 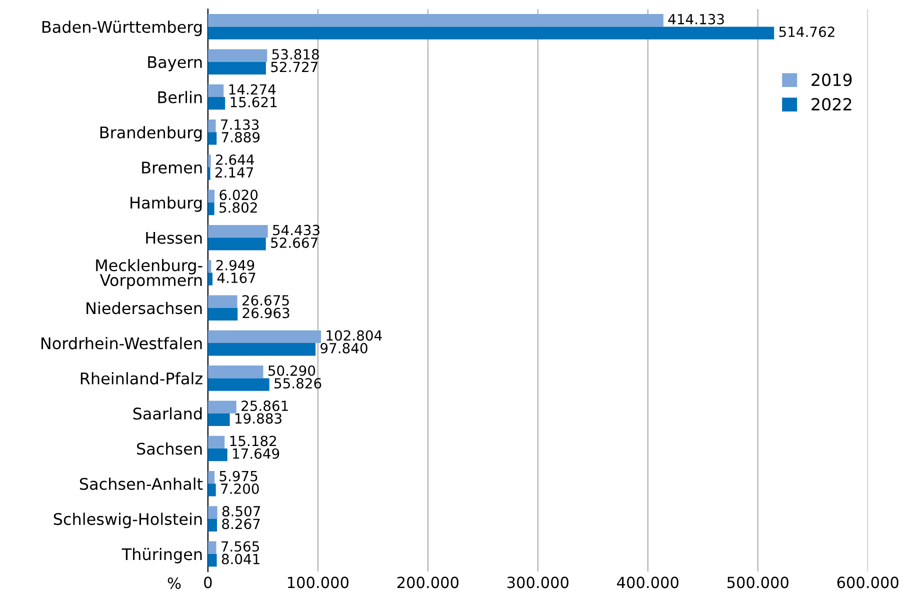 What do you see at coordinates (238, 207) in the screenshot?
I see `data-label: 5.802` at bounding box center [238, 207].